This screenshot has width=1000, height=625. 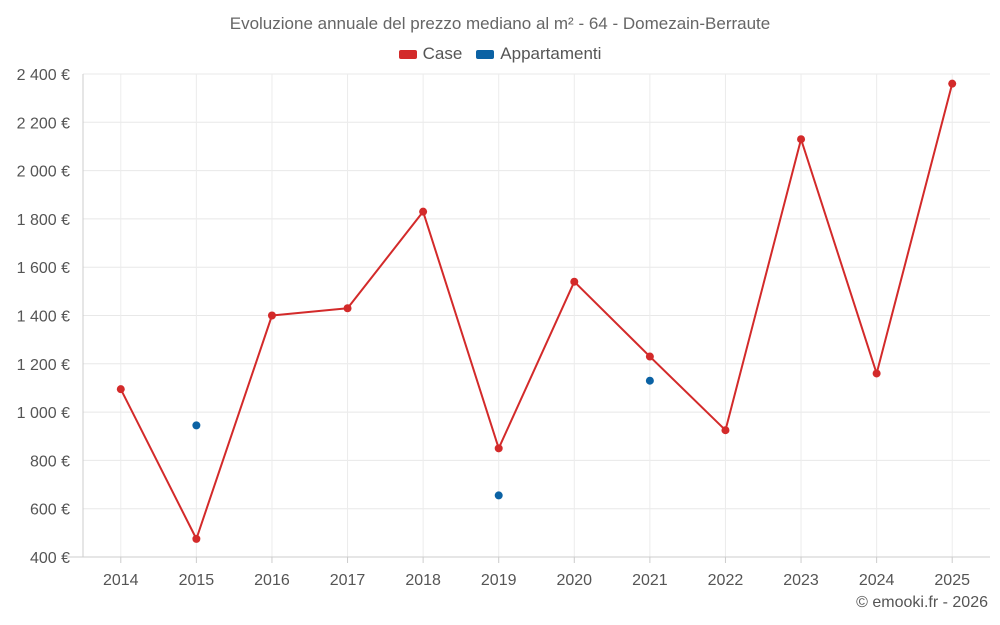 I want to click on y-tick-label: 800 €, so click(x=50, y=461).